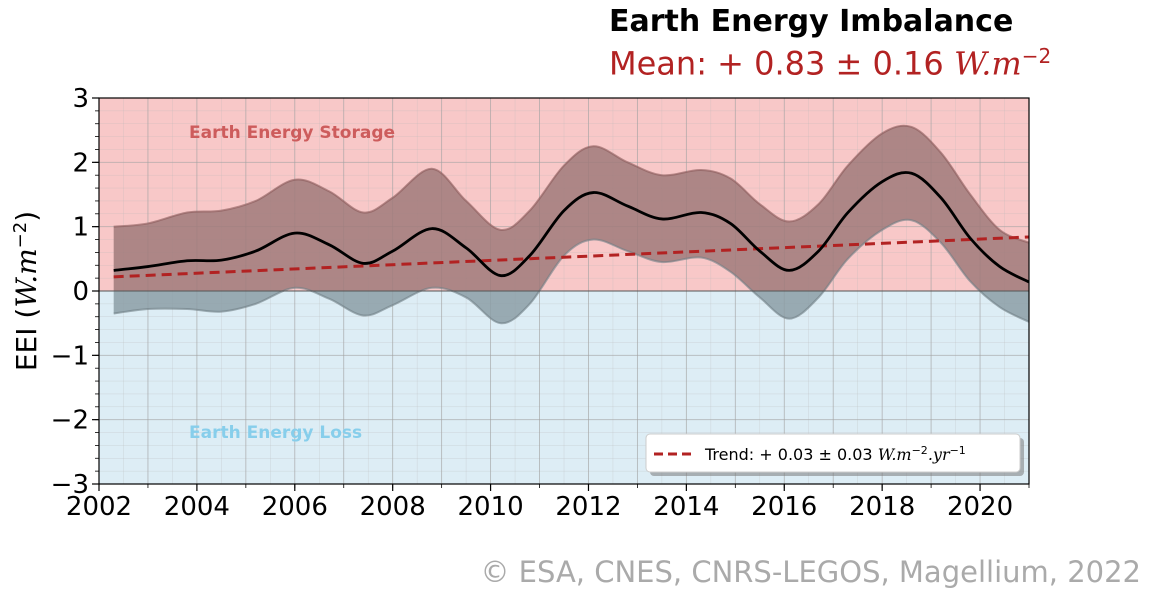  Describe the element at coordinates (295, 507) in the screenshot. I see `x-tick-label: 2006` at that location.